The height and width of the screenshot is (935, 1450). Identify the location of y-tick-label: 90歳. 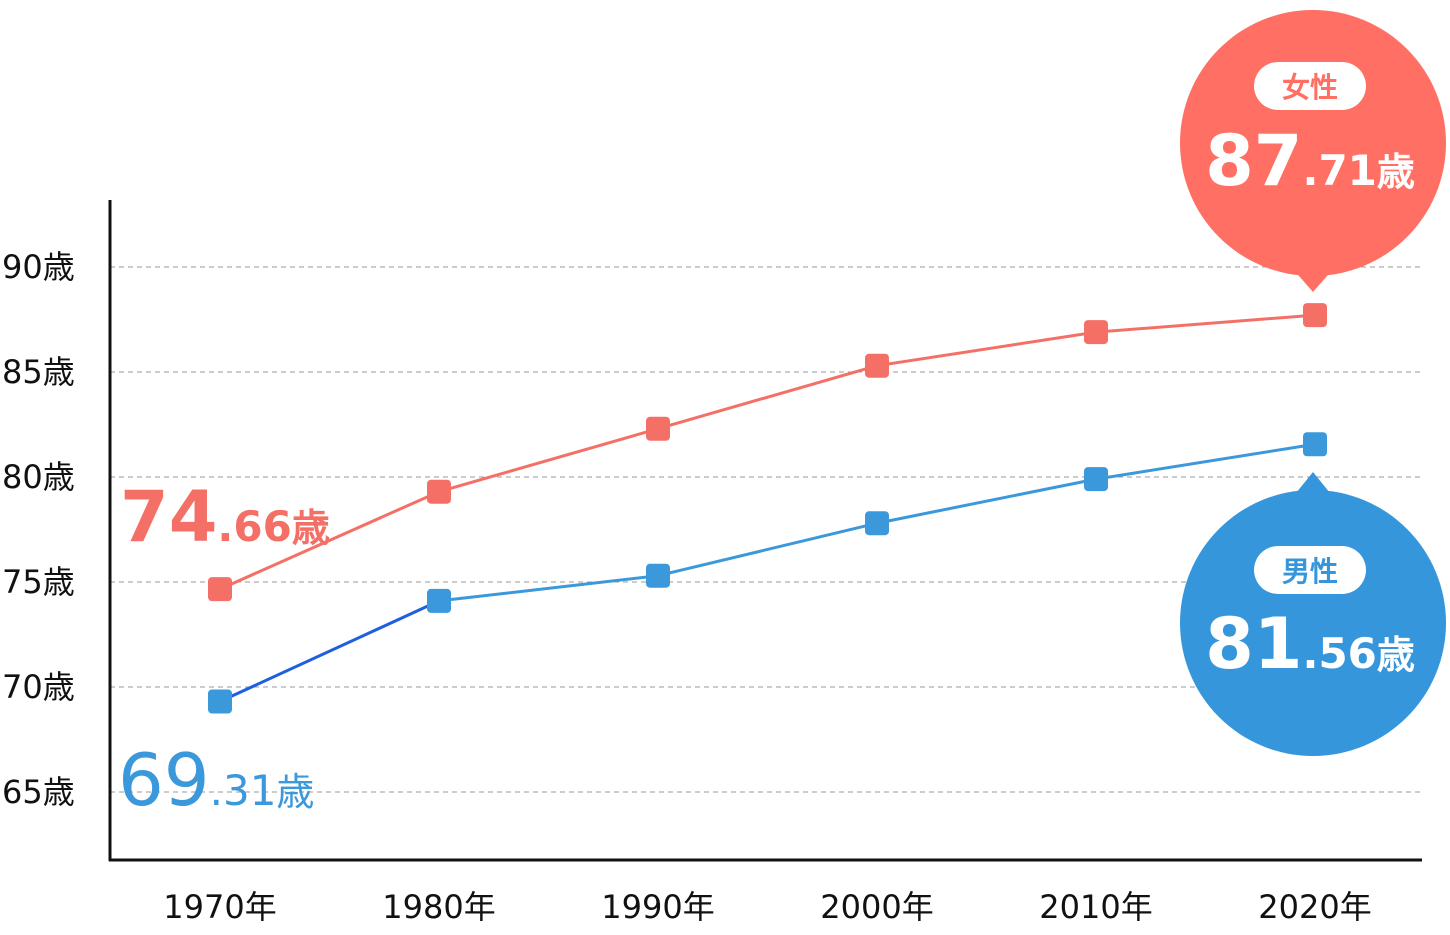
(38, 267).